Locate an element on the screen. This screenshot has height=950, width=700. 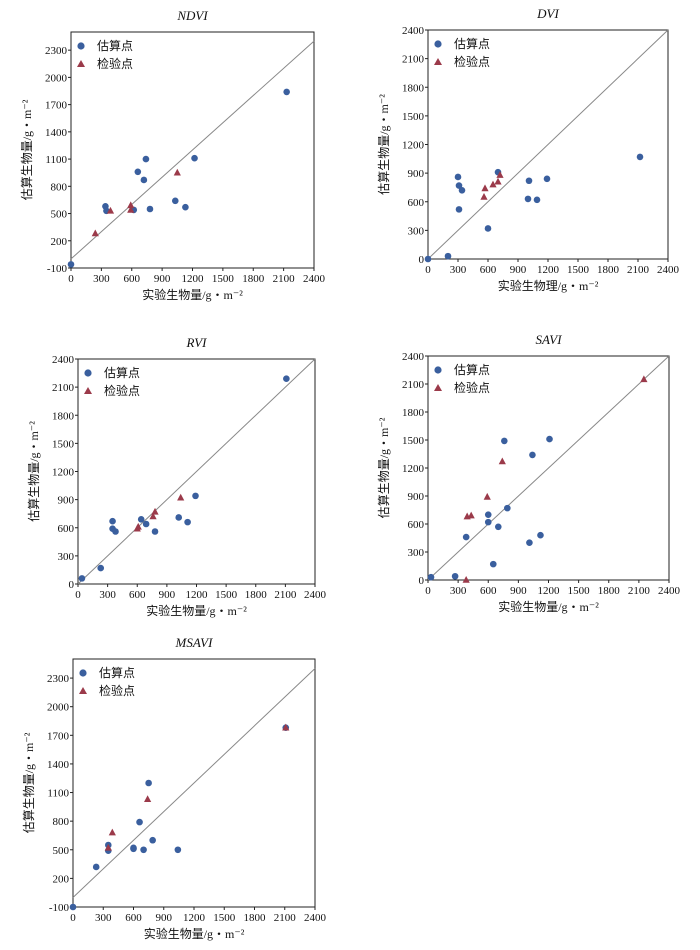
chart-title: DVI is located at coordinates (547, 13).